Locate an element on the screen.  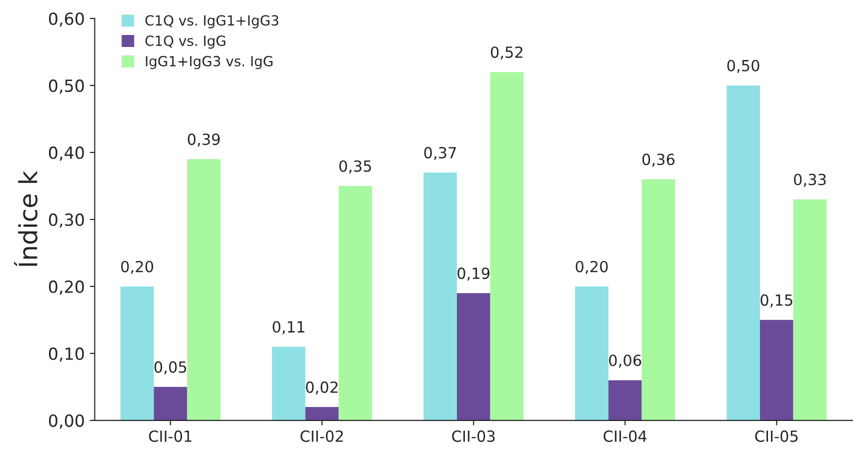
data-label: 0,39 is located at coordinates (204, 140).